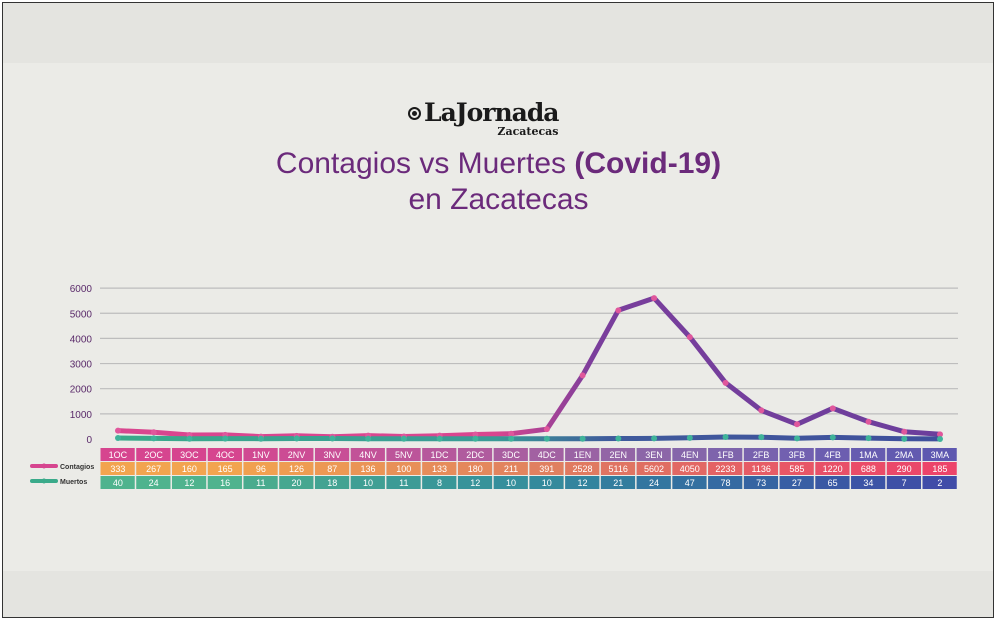 The width and height of the screenshot is (997, 622). Describe the element at coordinates (648, 163) in the screenshot. I see `title-line1-bold: (Covid-19)` at that location.